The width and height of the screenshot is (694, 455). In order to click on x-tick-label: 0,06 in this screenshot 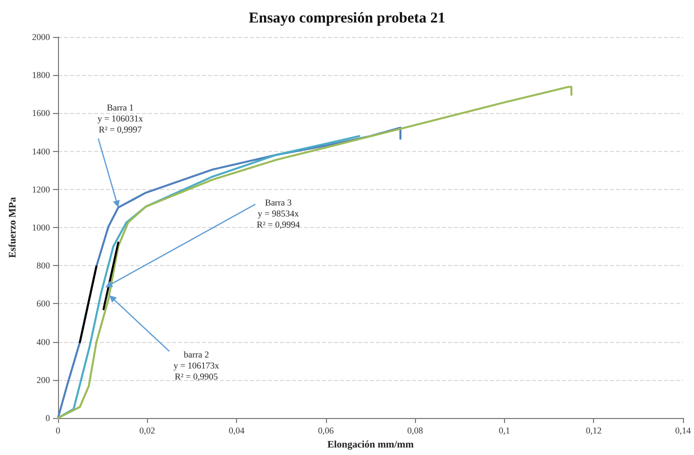, I will do `click(326, 431)`.